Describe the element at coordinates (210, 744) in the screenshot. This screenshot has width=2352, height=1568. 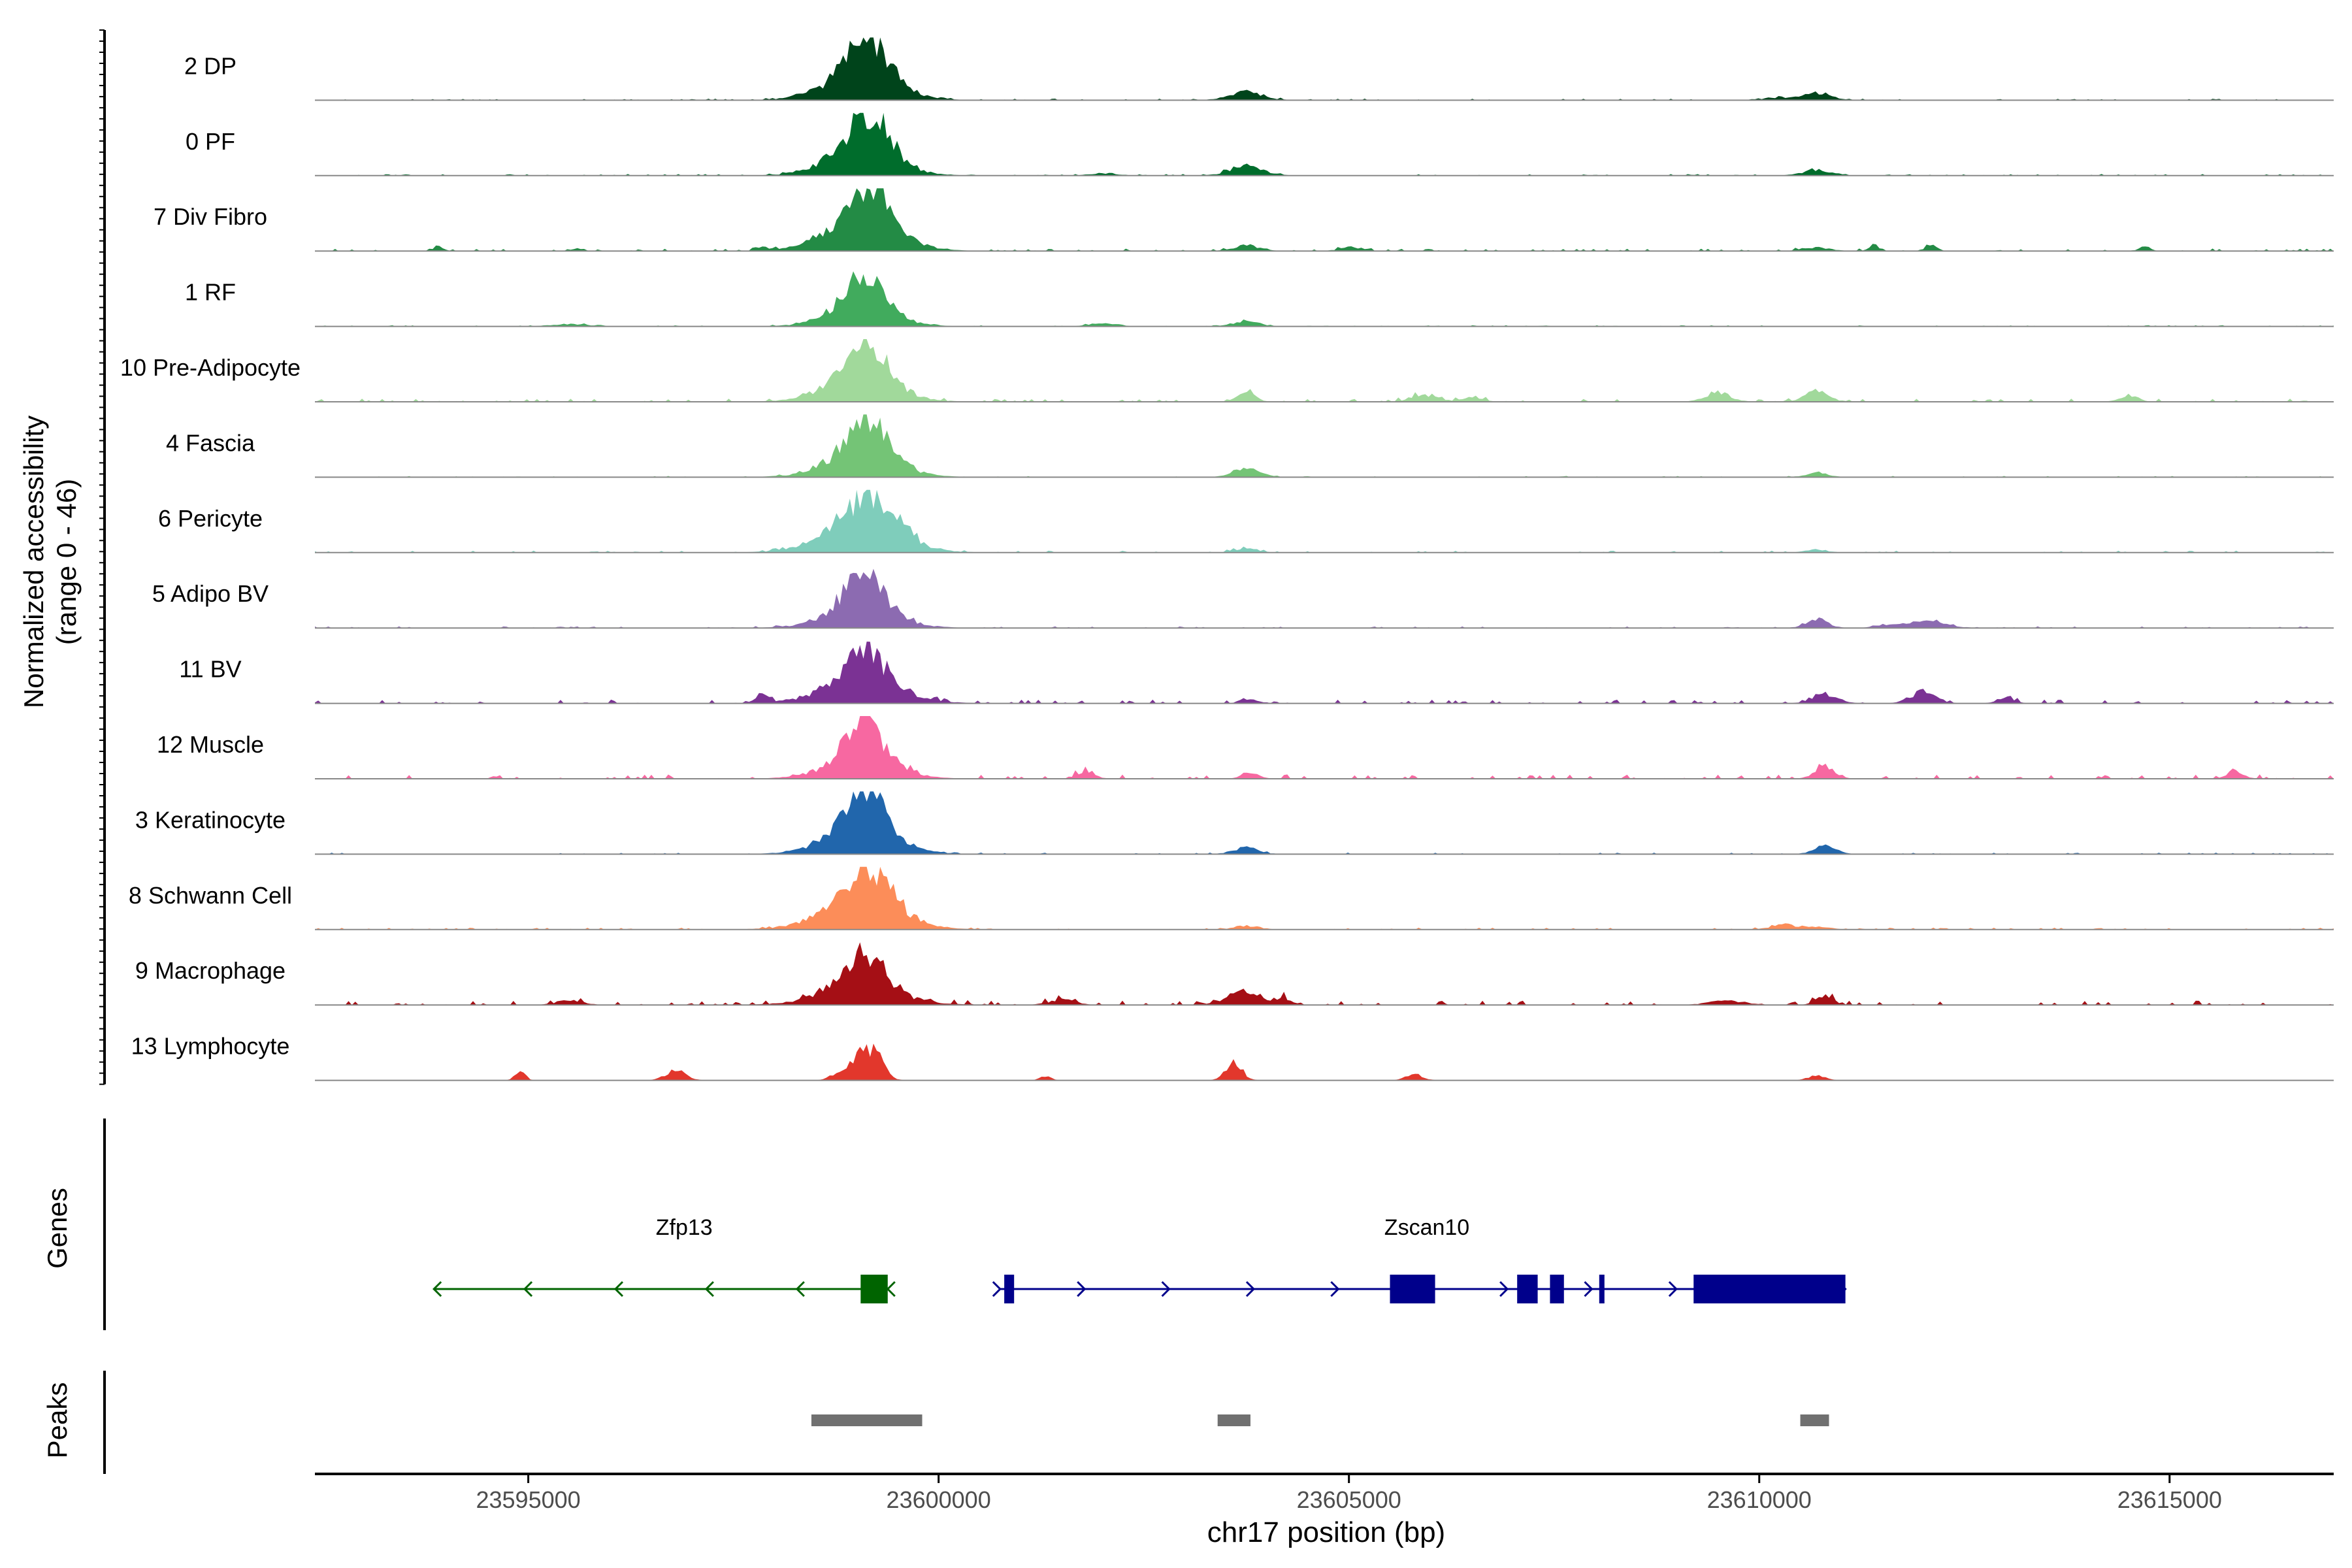
I see `track-label: 12 Muscle` at that location.